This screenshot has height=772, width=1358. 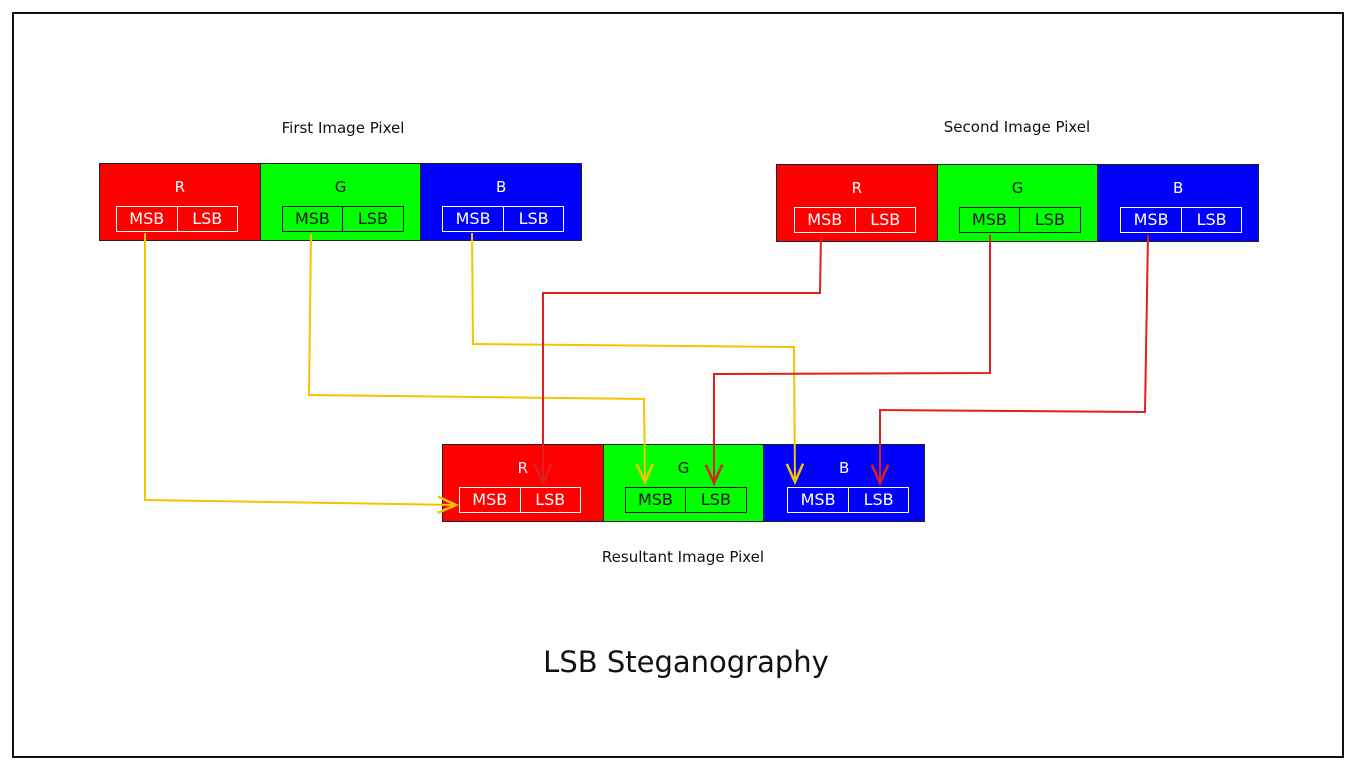 I want to click on first-pixel-label: First Image Pixel, so click(x=343, y=128).